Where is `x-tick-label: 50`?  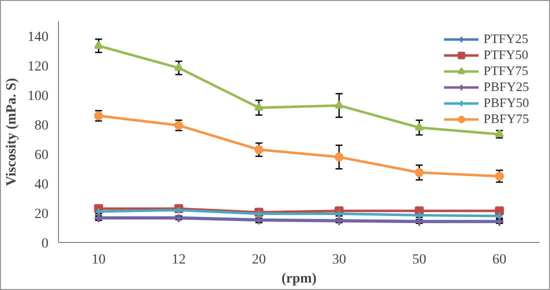
x-tick-label: 50 is located at coordinates (419, 260).